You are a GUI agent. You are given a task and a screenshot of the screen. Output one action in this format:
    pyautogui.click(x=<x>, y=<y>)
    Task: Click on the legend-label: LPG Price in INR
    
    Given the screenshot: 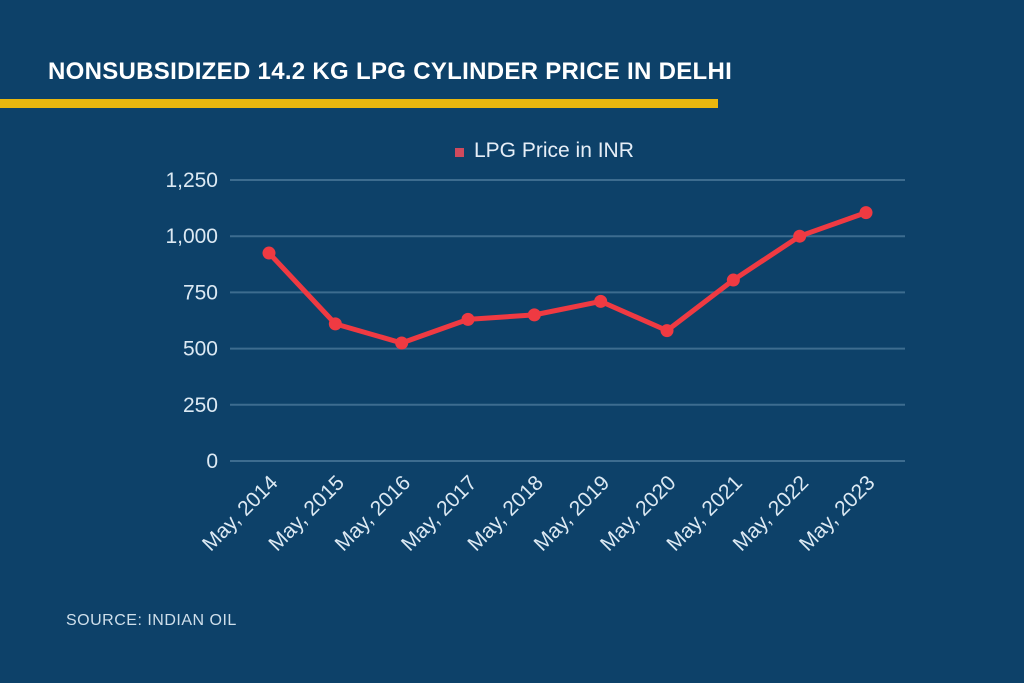 What is the action you would take?
    pyautogui.click(x=554, y=150)
    